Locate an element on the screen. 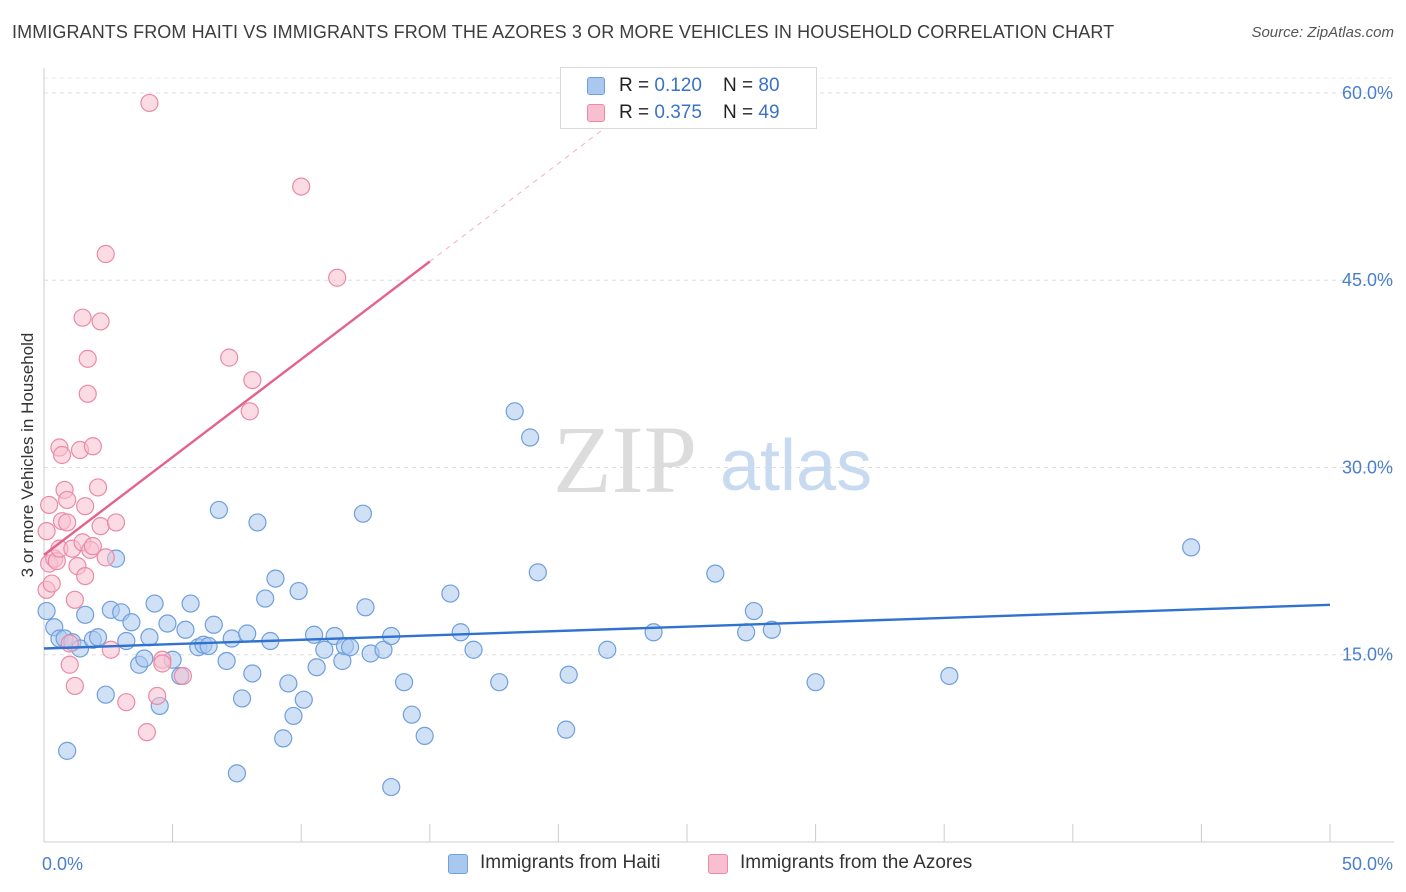 The width and height of the screenshot is (1406, 892). stats-text-haiti: R = 0.120 N = 80 is located at coordinates (699, 86).